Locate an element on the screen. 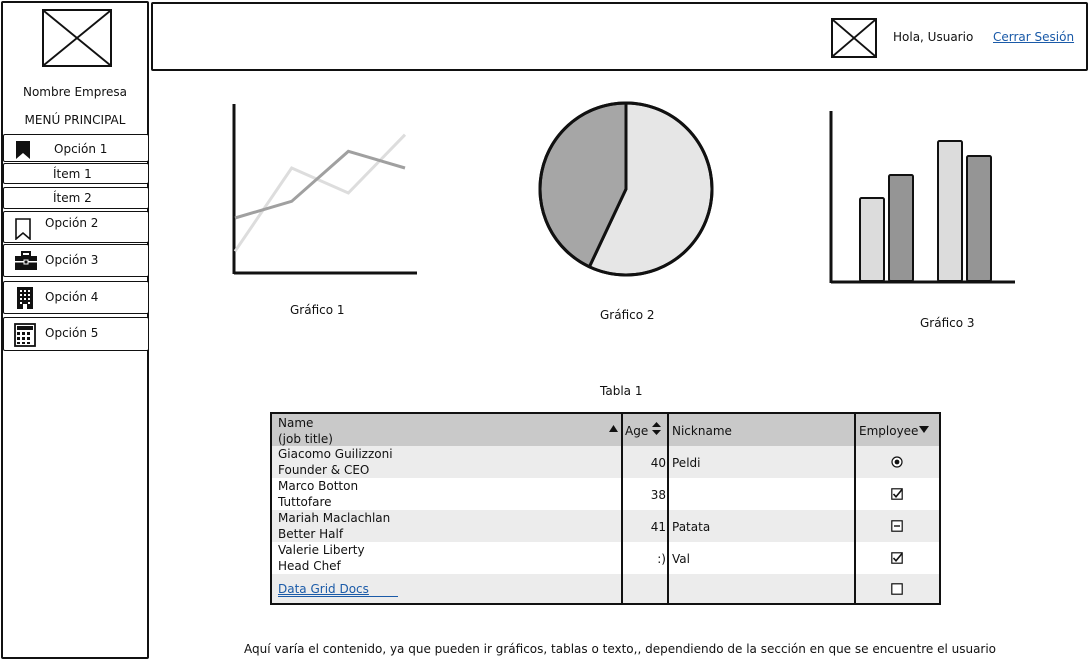 The image size is (1089, 661). user-avatar-placeholder is located at coordinates (854, 38).